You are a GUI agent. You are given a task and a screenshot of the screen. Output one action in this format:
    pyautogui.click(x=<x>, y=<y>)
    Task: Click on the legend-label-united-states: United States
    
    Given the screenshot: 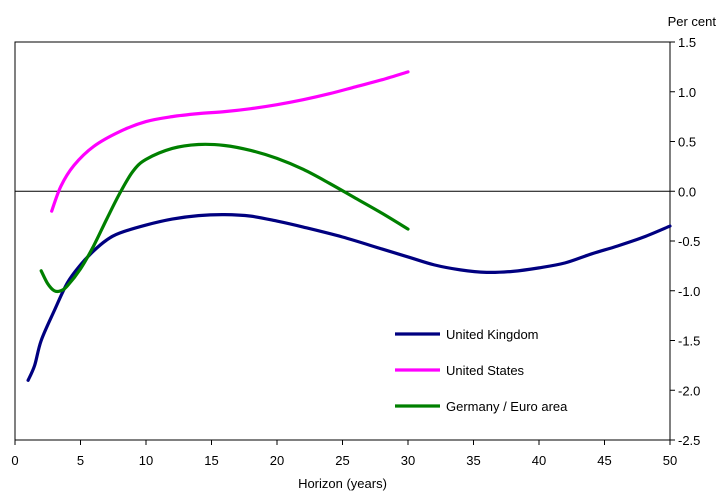 What is the action you would take?
    pyautogui.click(x=485, y=370)
    